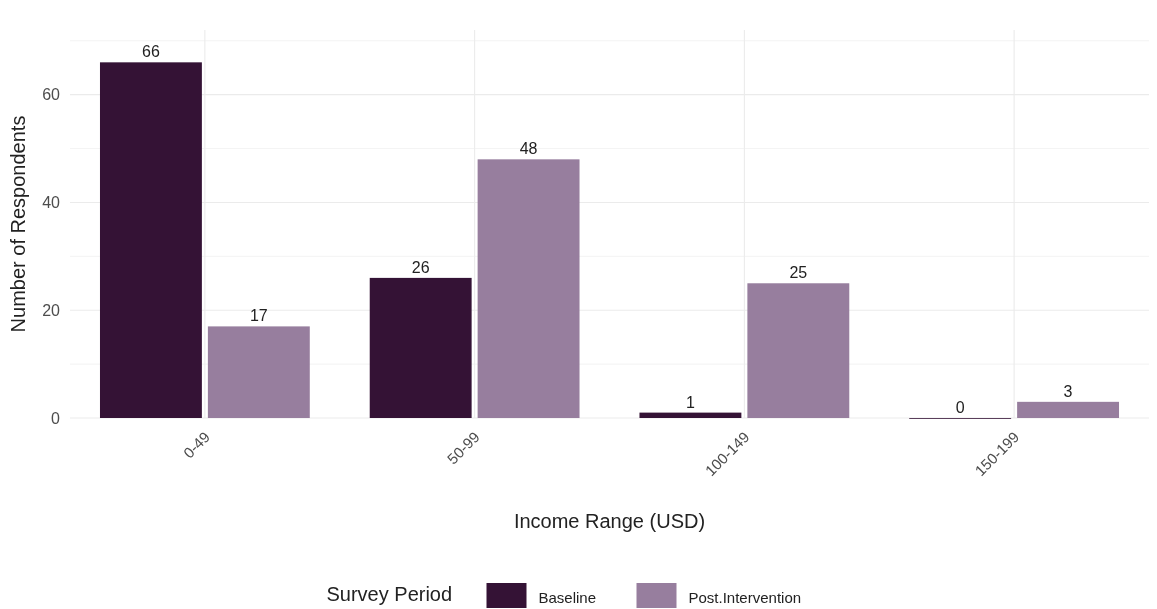  Describe the element at coordinates (51, 95) in the screenshot. I see `y-tick-label: 60` at that location.